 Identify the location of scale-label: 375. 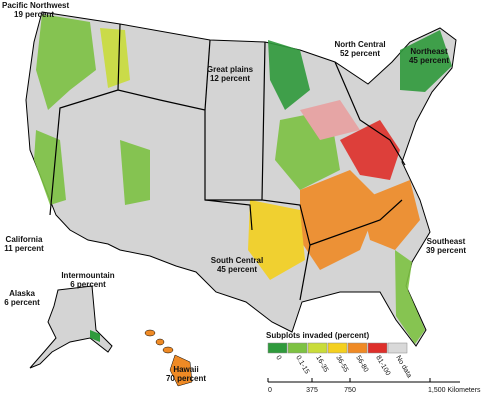
(312, 390).